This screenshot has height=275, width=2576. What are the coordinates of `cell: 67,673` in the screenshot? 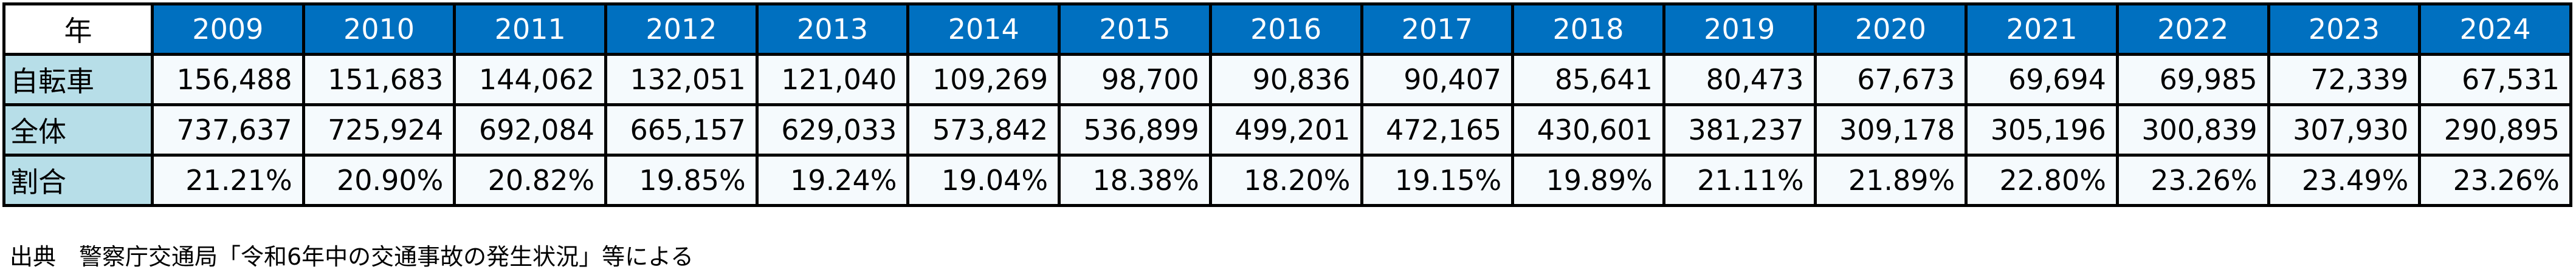 It's located at (1890, 79).